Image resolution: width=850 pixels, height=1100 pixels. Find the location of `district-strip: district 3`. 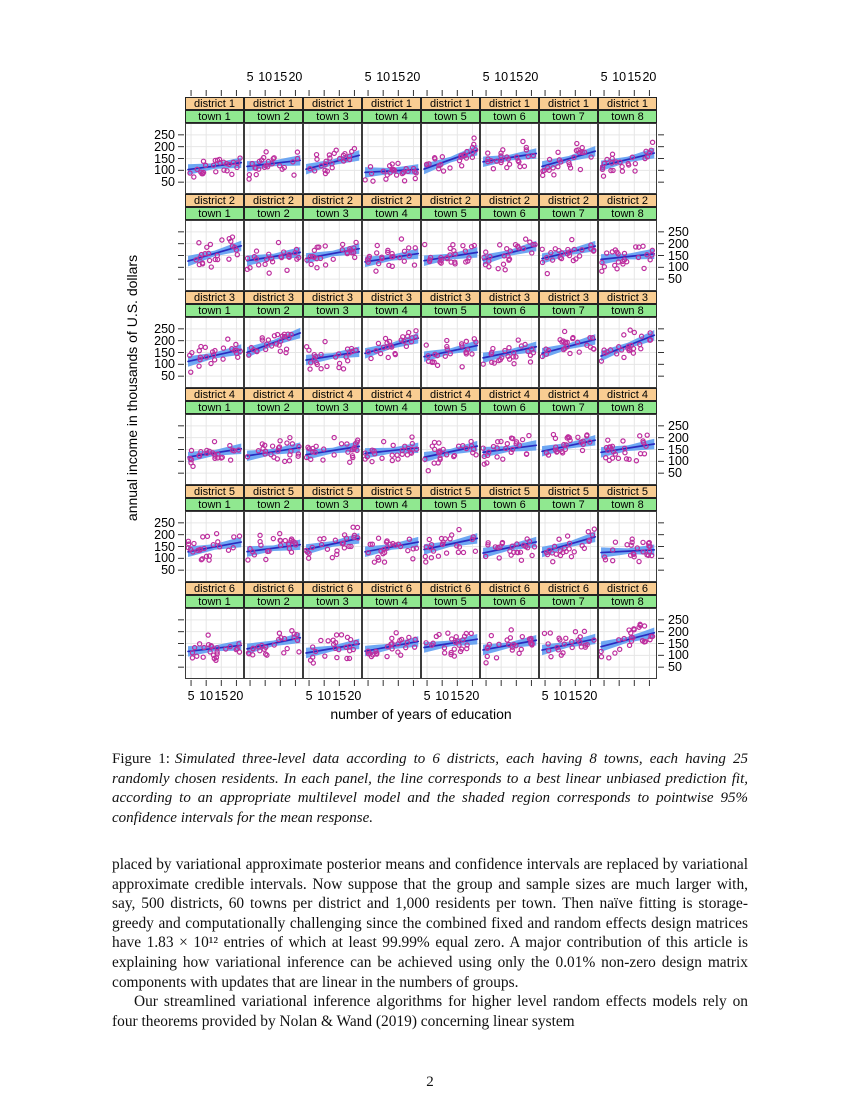

district-strip: district 3 is located at coordinates (450, 297).